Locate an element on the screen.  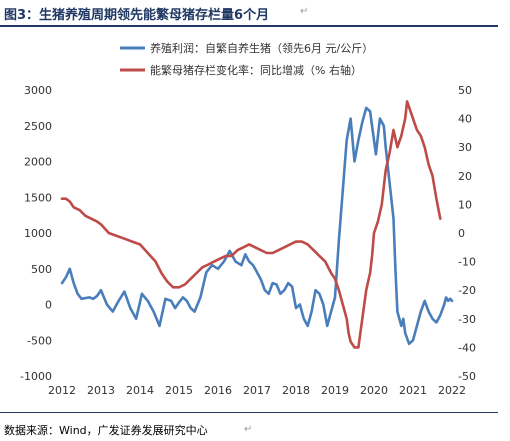
title-rule is located at coordinates (249, 26).